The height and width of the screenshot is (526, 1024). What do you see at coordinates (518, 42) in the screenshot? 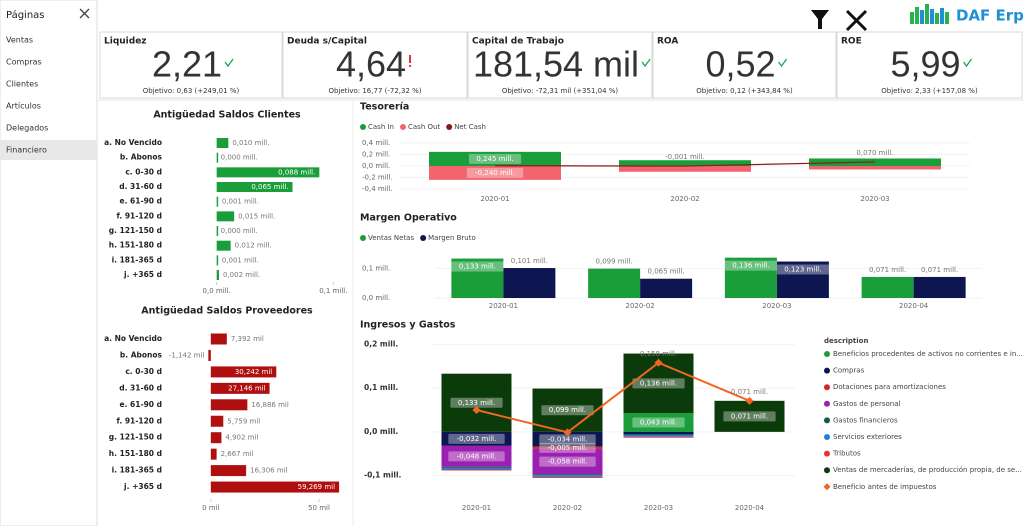
I see `kpi-title: Capital de Trabajo` at bounding box center [518, 42].